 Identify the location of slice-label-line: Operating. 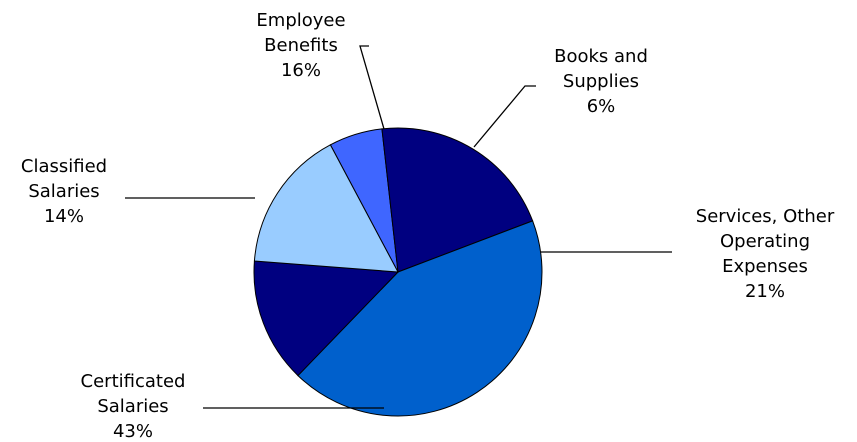
(765, 241).